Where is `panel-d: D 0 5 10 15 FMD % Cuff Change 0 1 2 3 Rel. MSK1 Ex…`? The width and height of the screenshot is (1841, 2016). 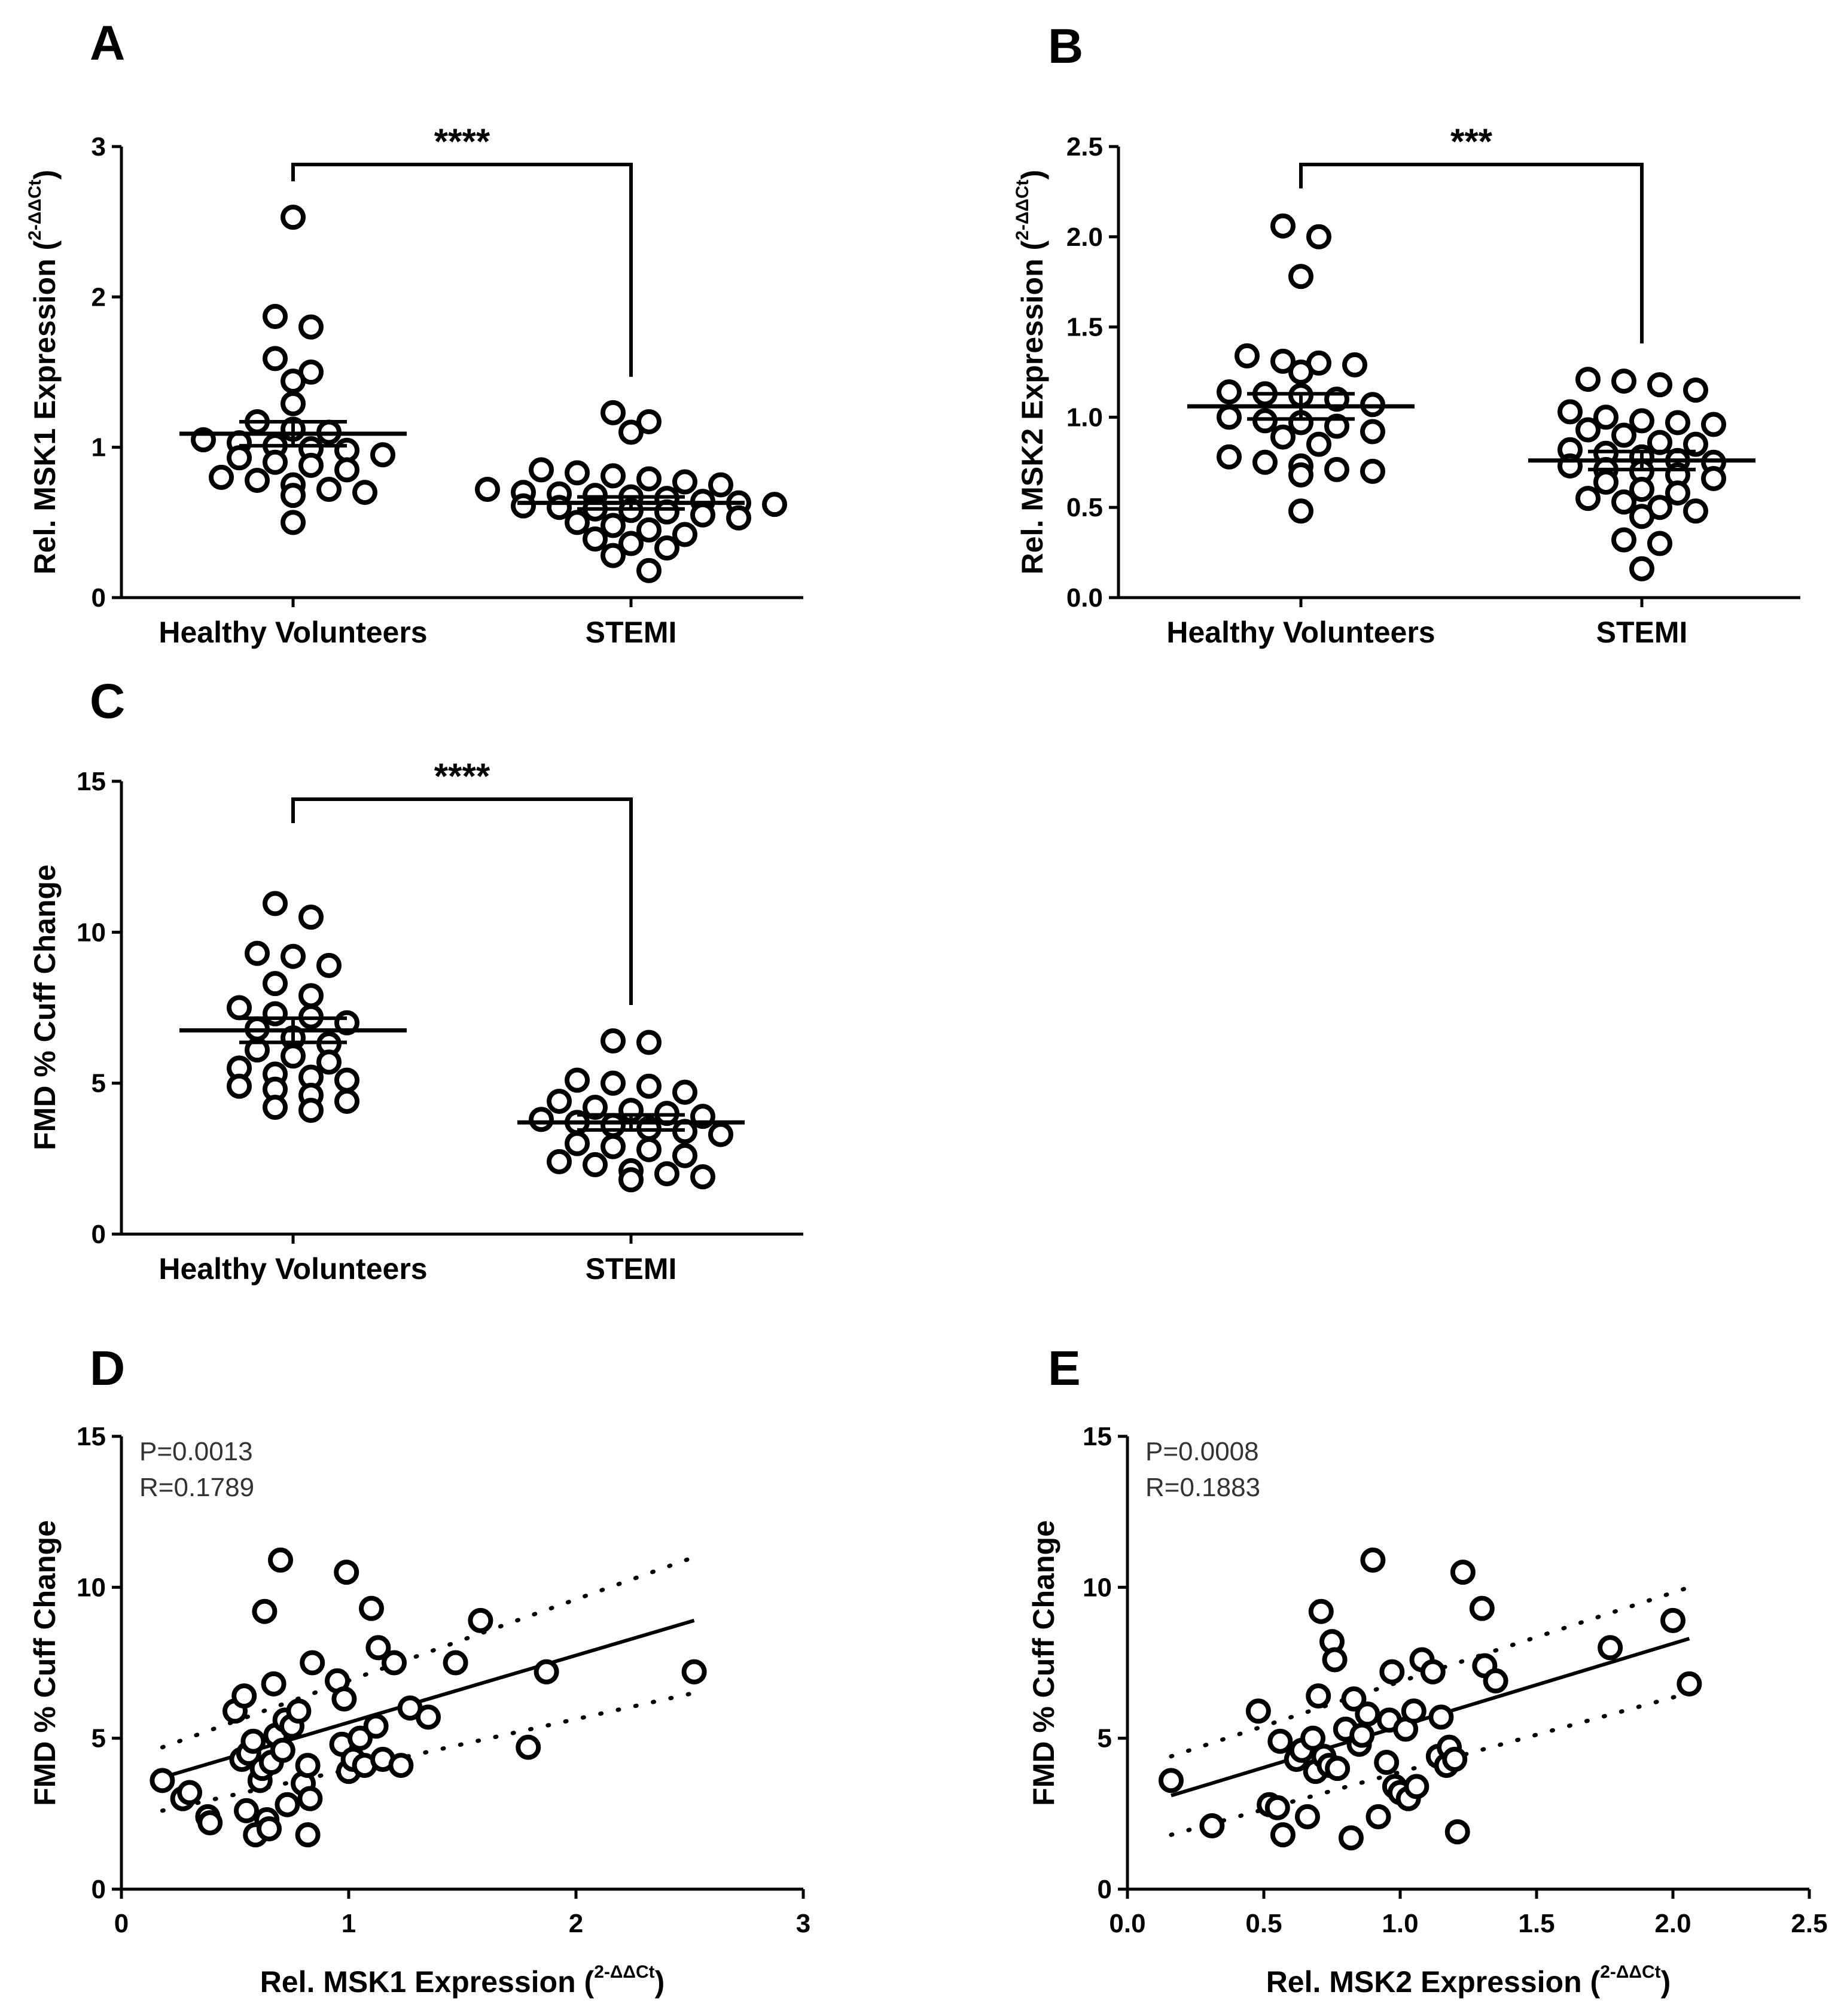 panel-d: D 0 5 10 15 FMD % Cuff Change 0 1 2 3 Rel. MSK1 Ex… is located at coordinates (419, 1670).